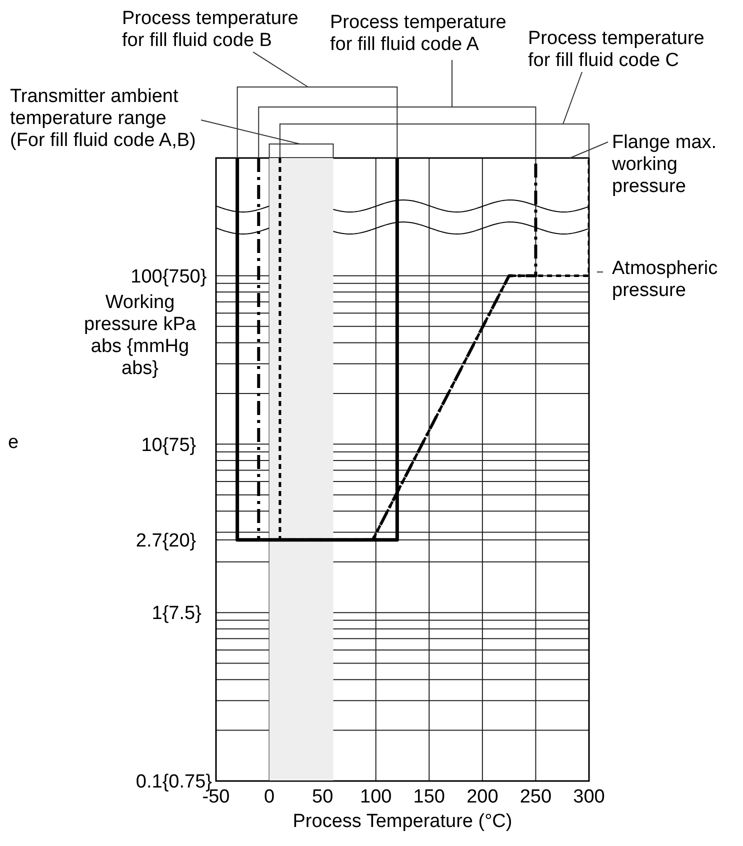 The height and width of the screenshot is (846, 743). I want to click on y-tick-label: 1, so click(157, 613).